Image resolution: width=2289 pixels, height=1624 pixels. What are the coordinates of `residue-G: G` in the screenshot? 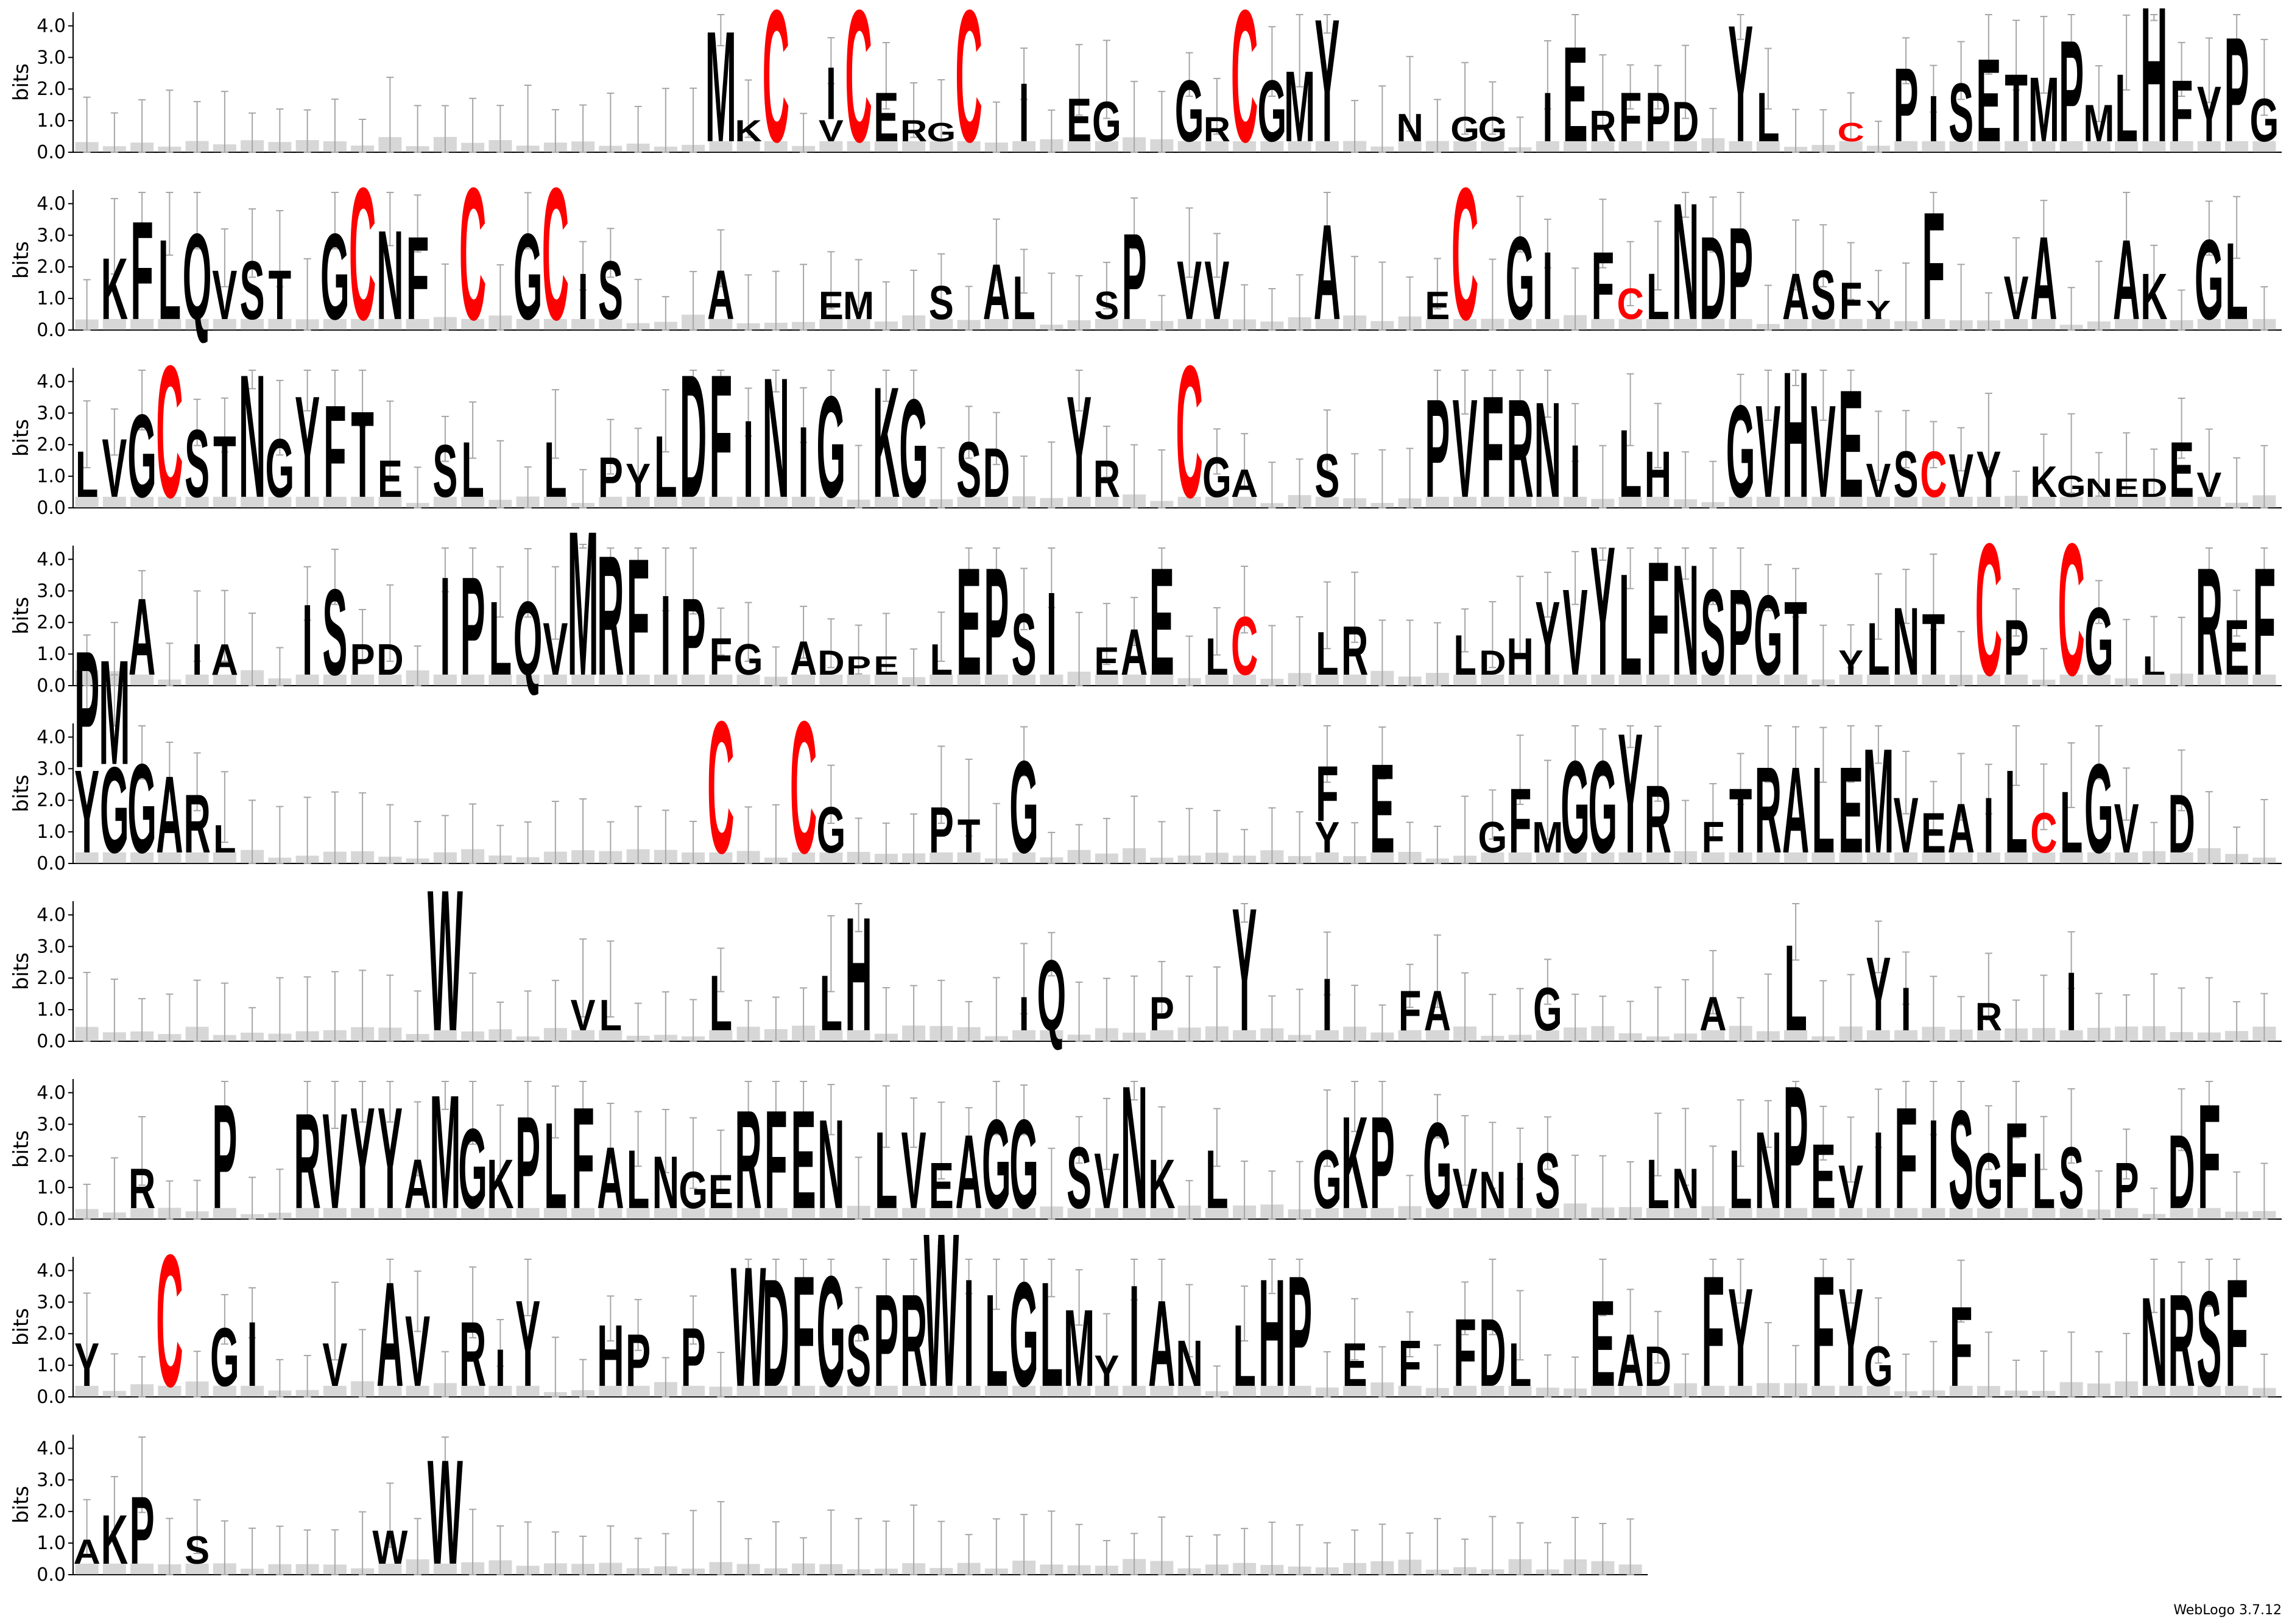 It's located at (2099, 641).